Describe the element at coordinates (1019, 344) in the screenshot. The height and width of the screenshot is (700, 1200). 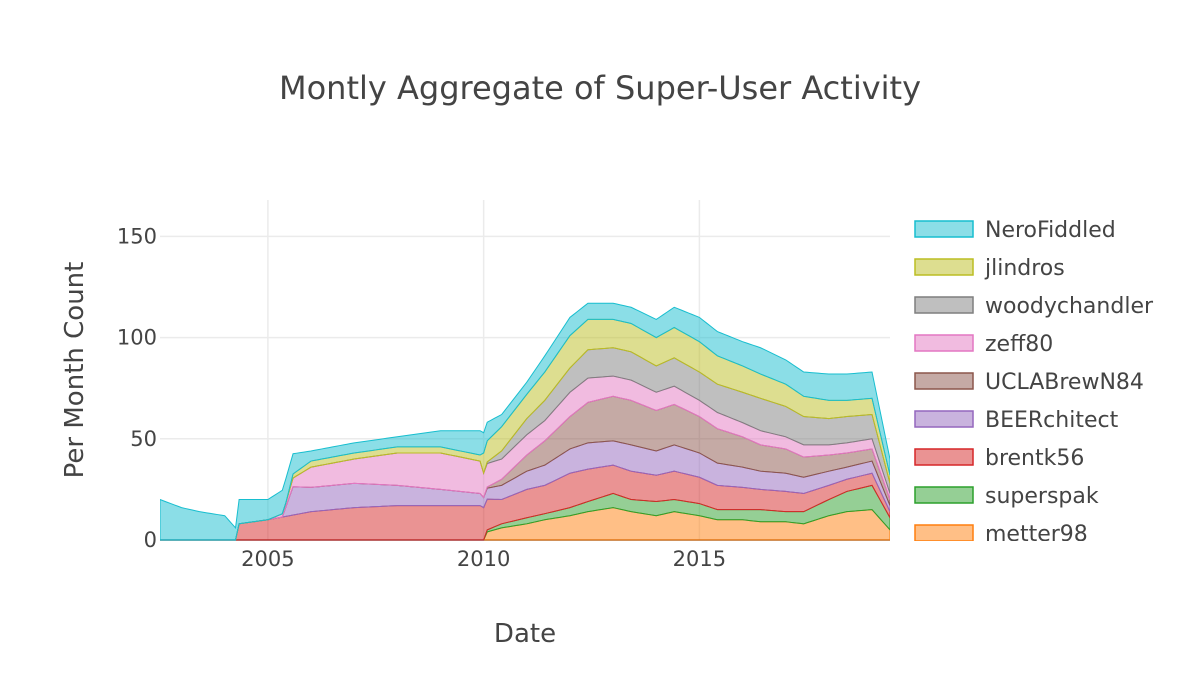
I see `legend-label: zeff80` at that location.